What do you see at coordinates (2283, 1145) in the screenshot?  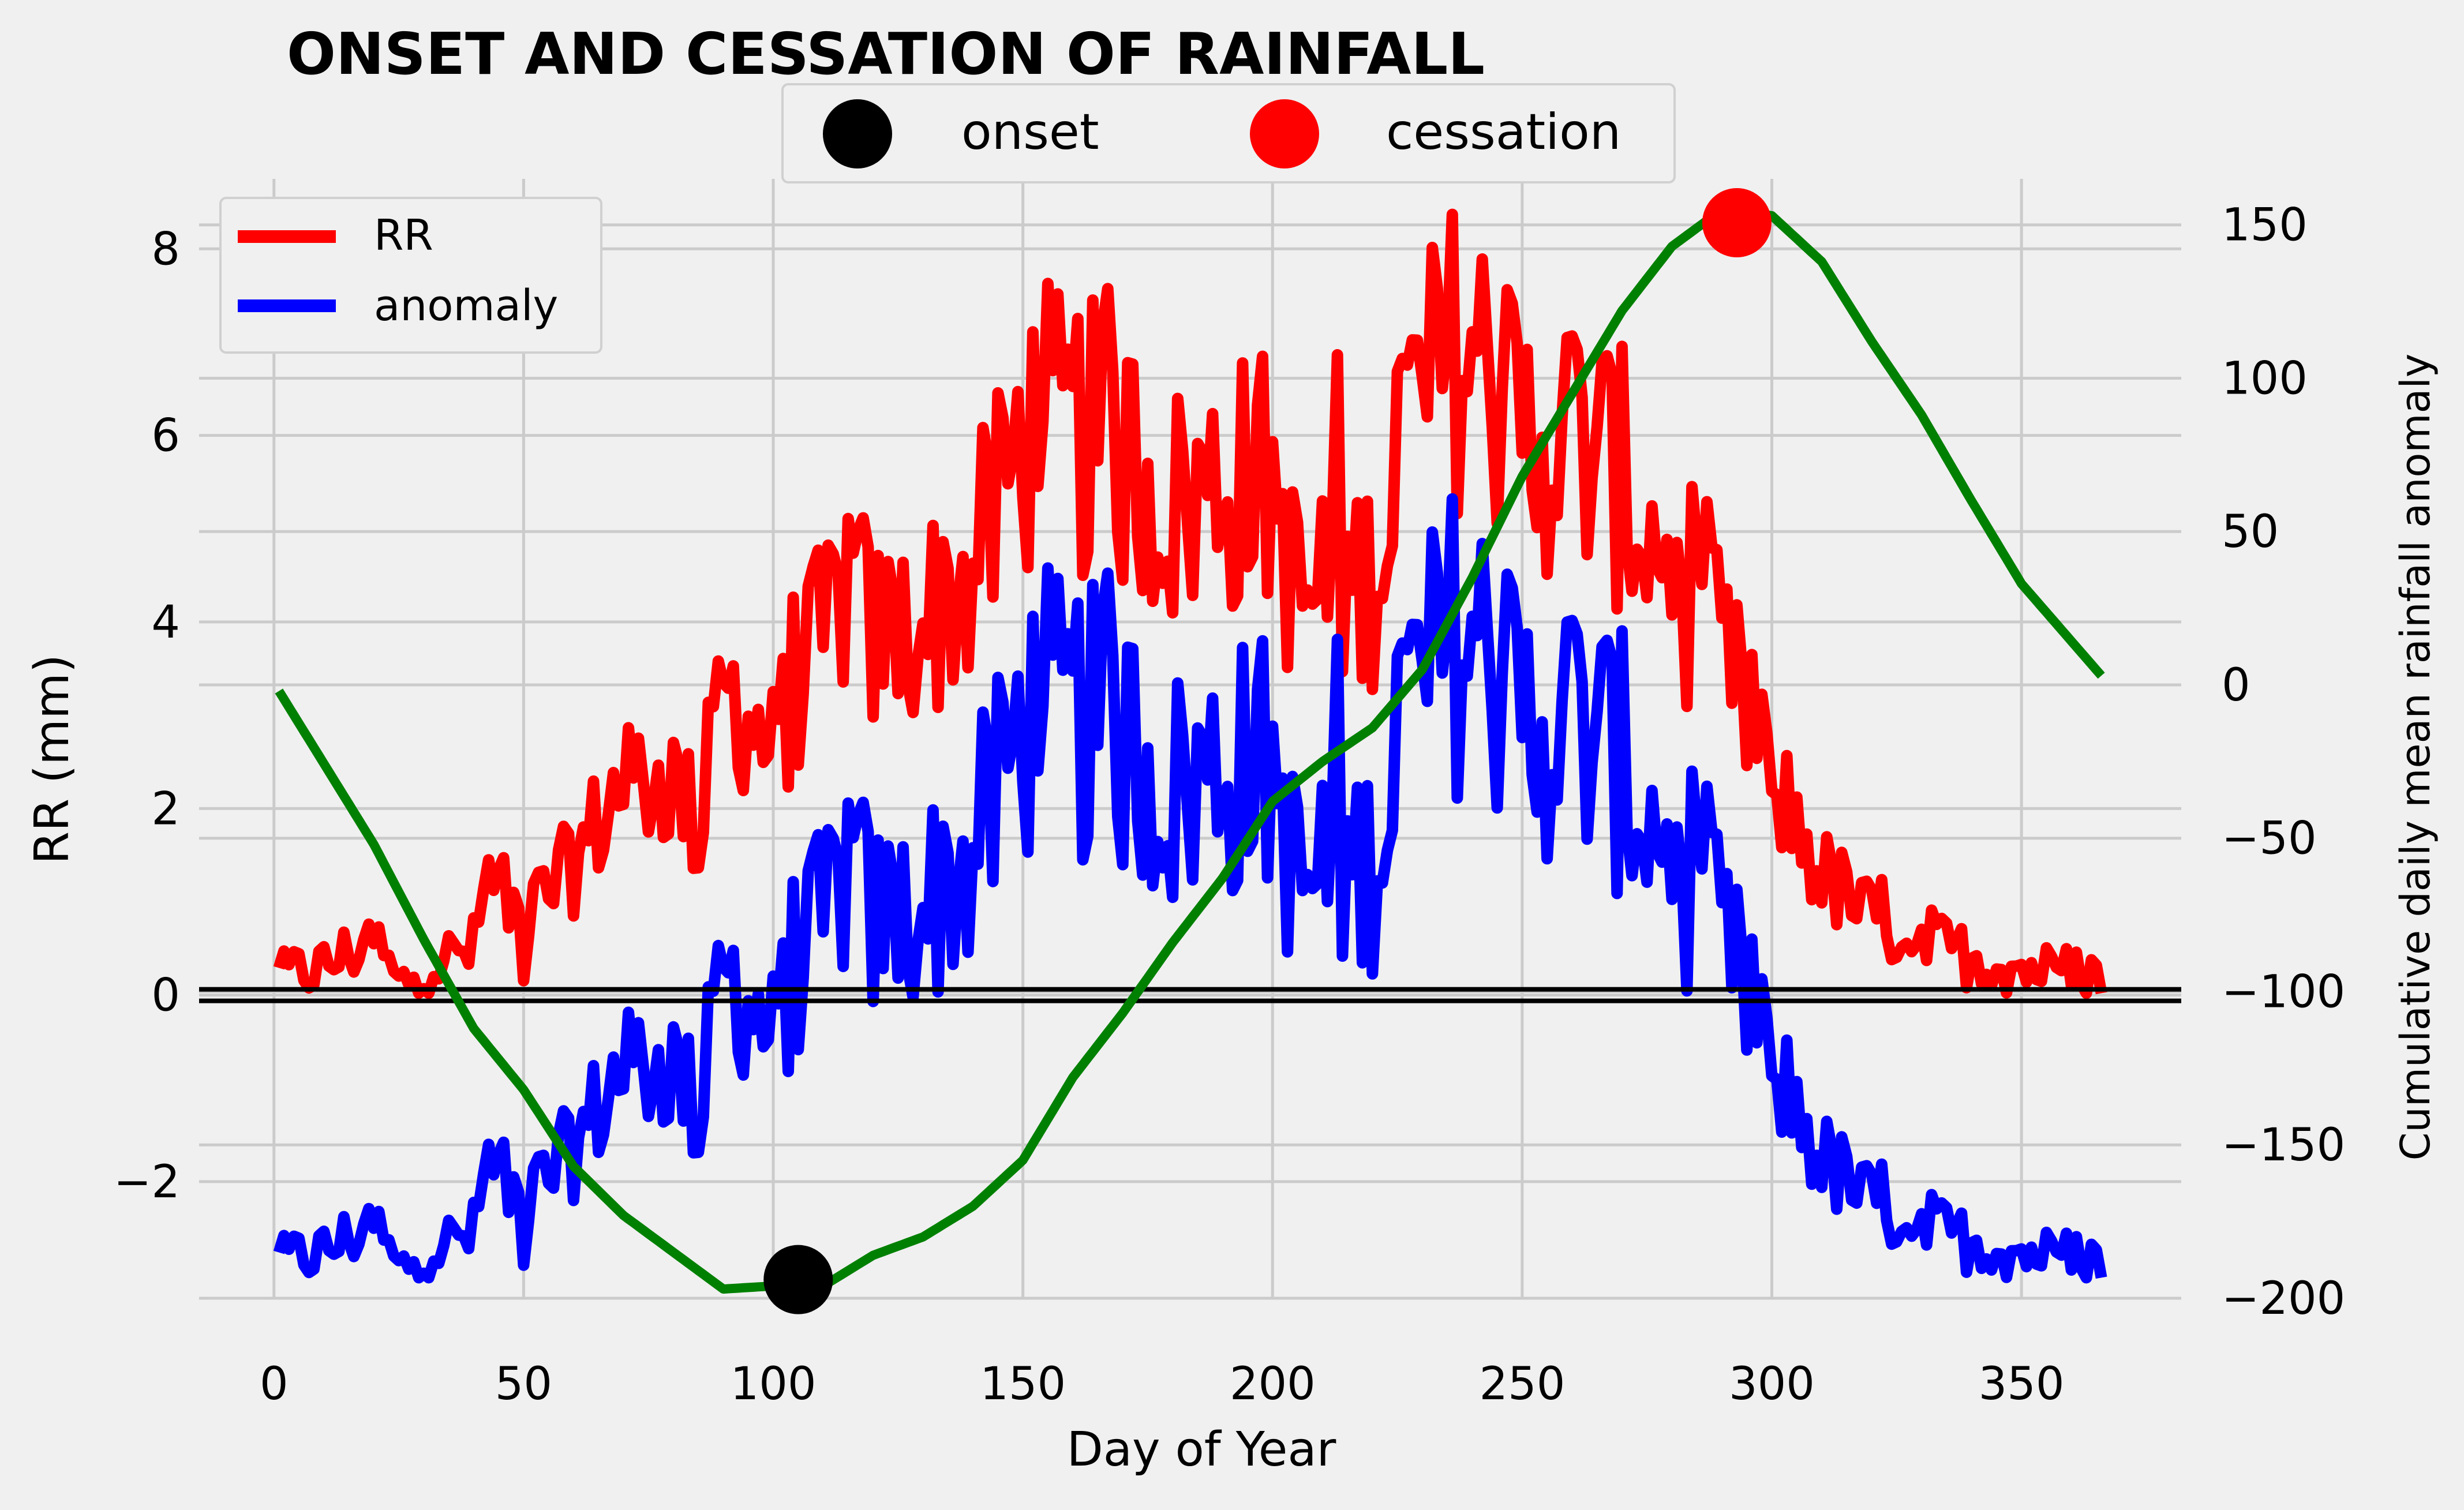 I see `y2-tick-label: −150` at bounding box center [2283, 1145].